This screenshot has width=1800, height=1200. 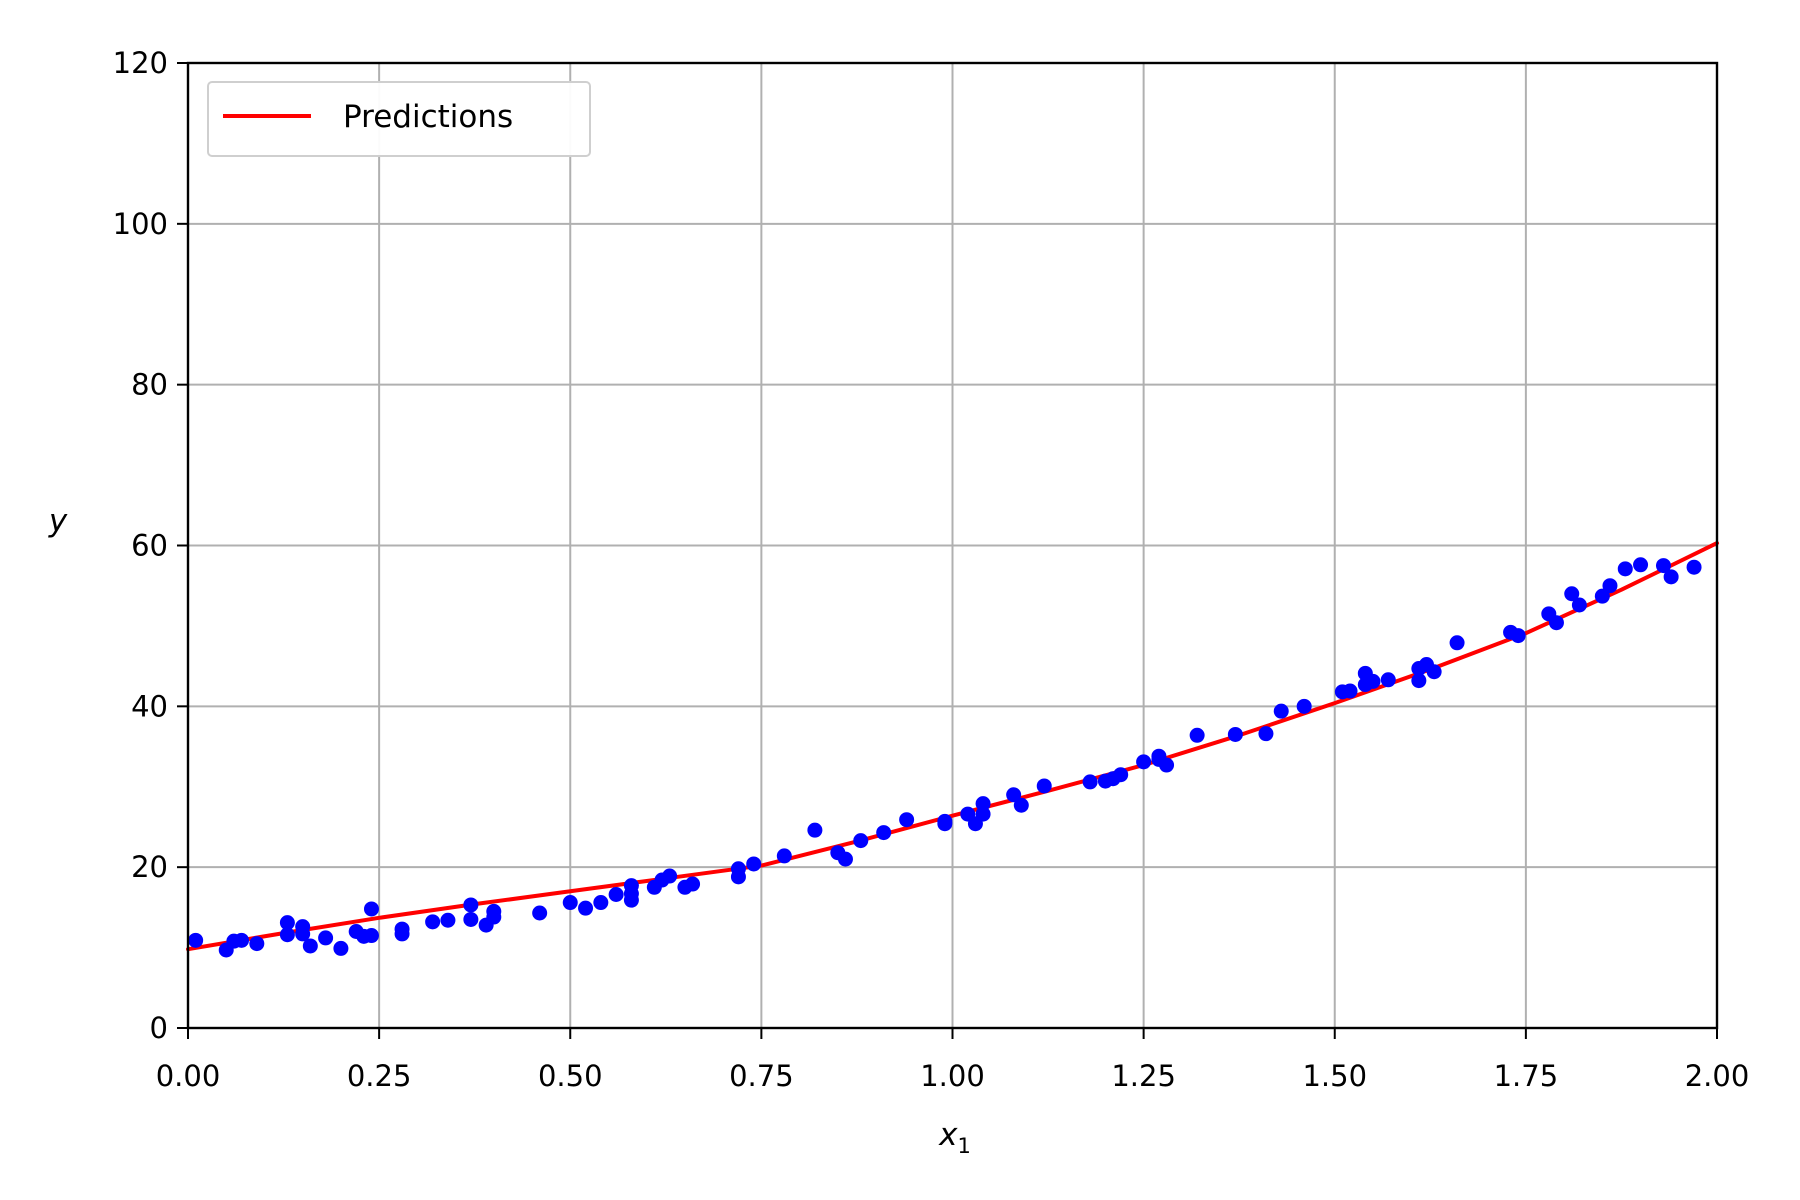 I want to click on y-tick-label: 20, so click(x=149, y=867).